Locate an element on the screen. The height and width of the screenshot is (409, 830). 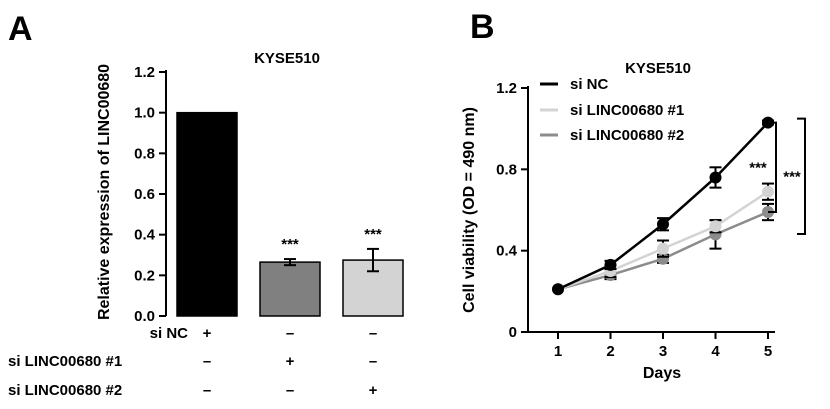
y-tick-label-b: 1.2 is located at coordinates (506, 88).